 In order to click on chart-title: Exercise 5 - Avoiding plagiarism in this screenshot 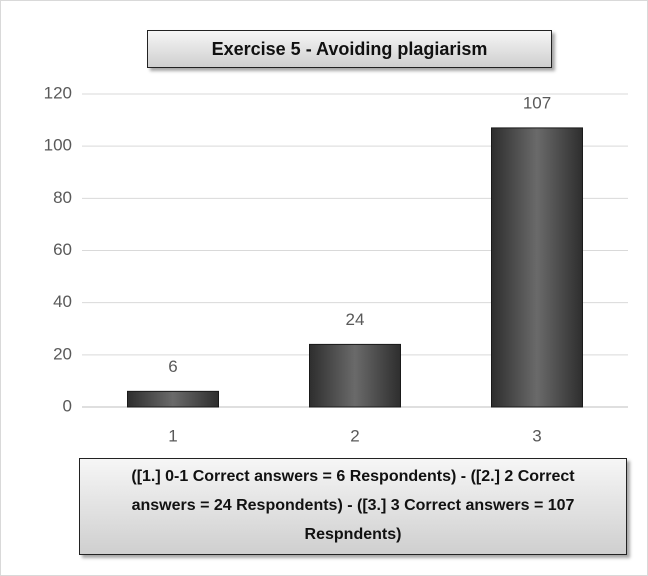, I will do `click(349, 49)`.